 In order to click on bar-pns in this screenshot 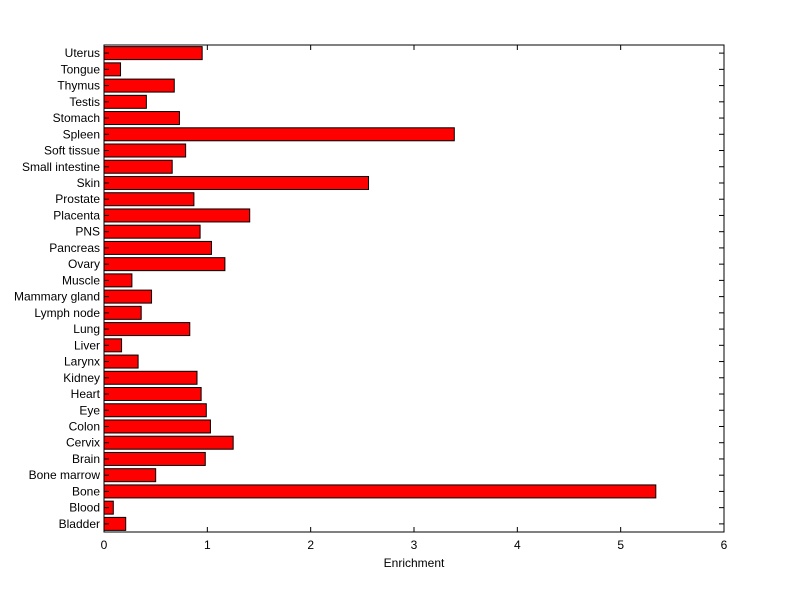, I will do `click(152, 231)`.